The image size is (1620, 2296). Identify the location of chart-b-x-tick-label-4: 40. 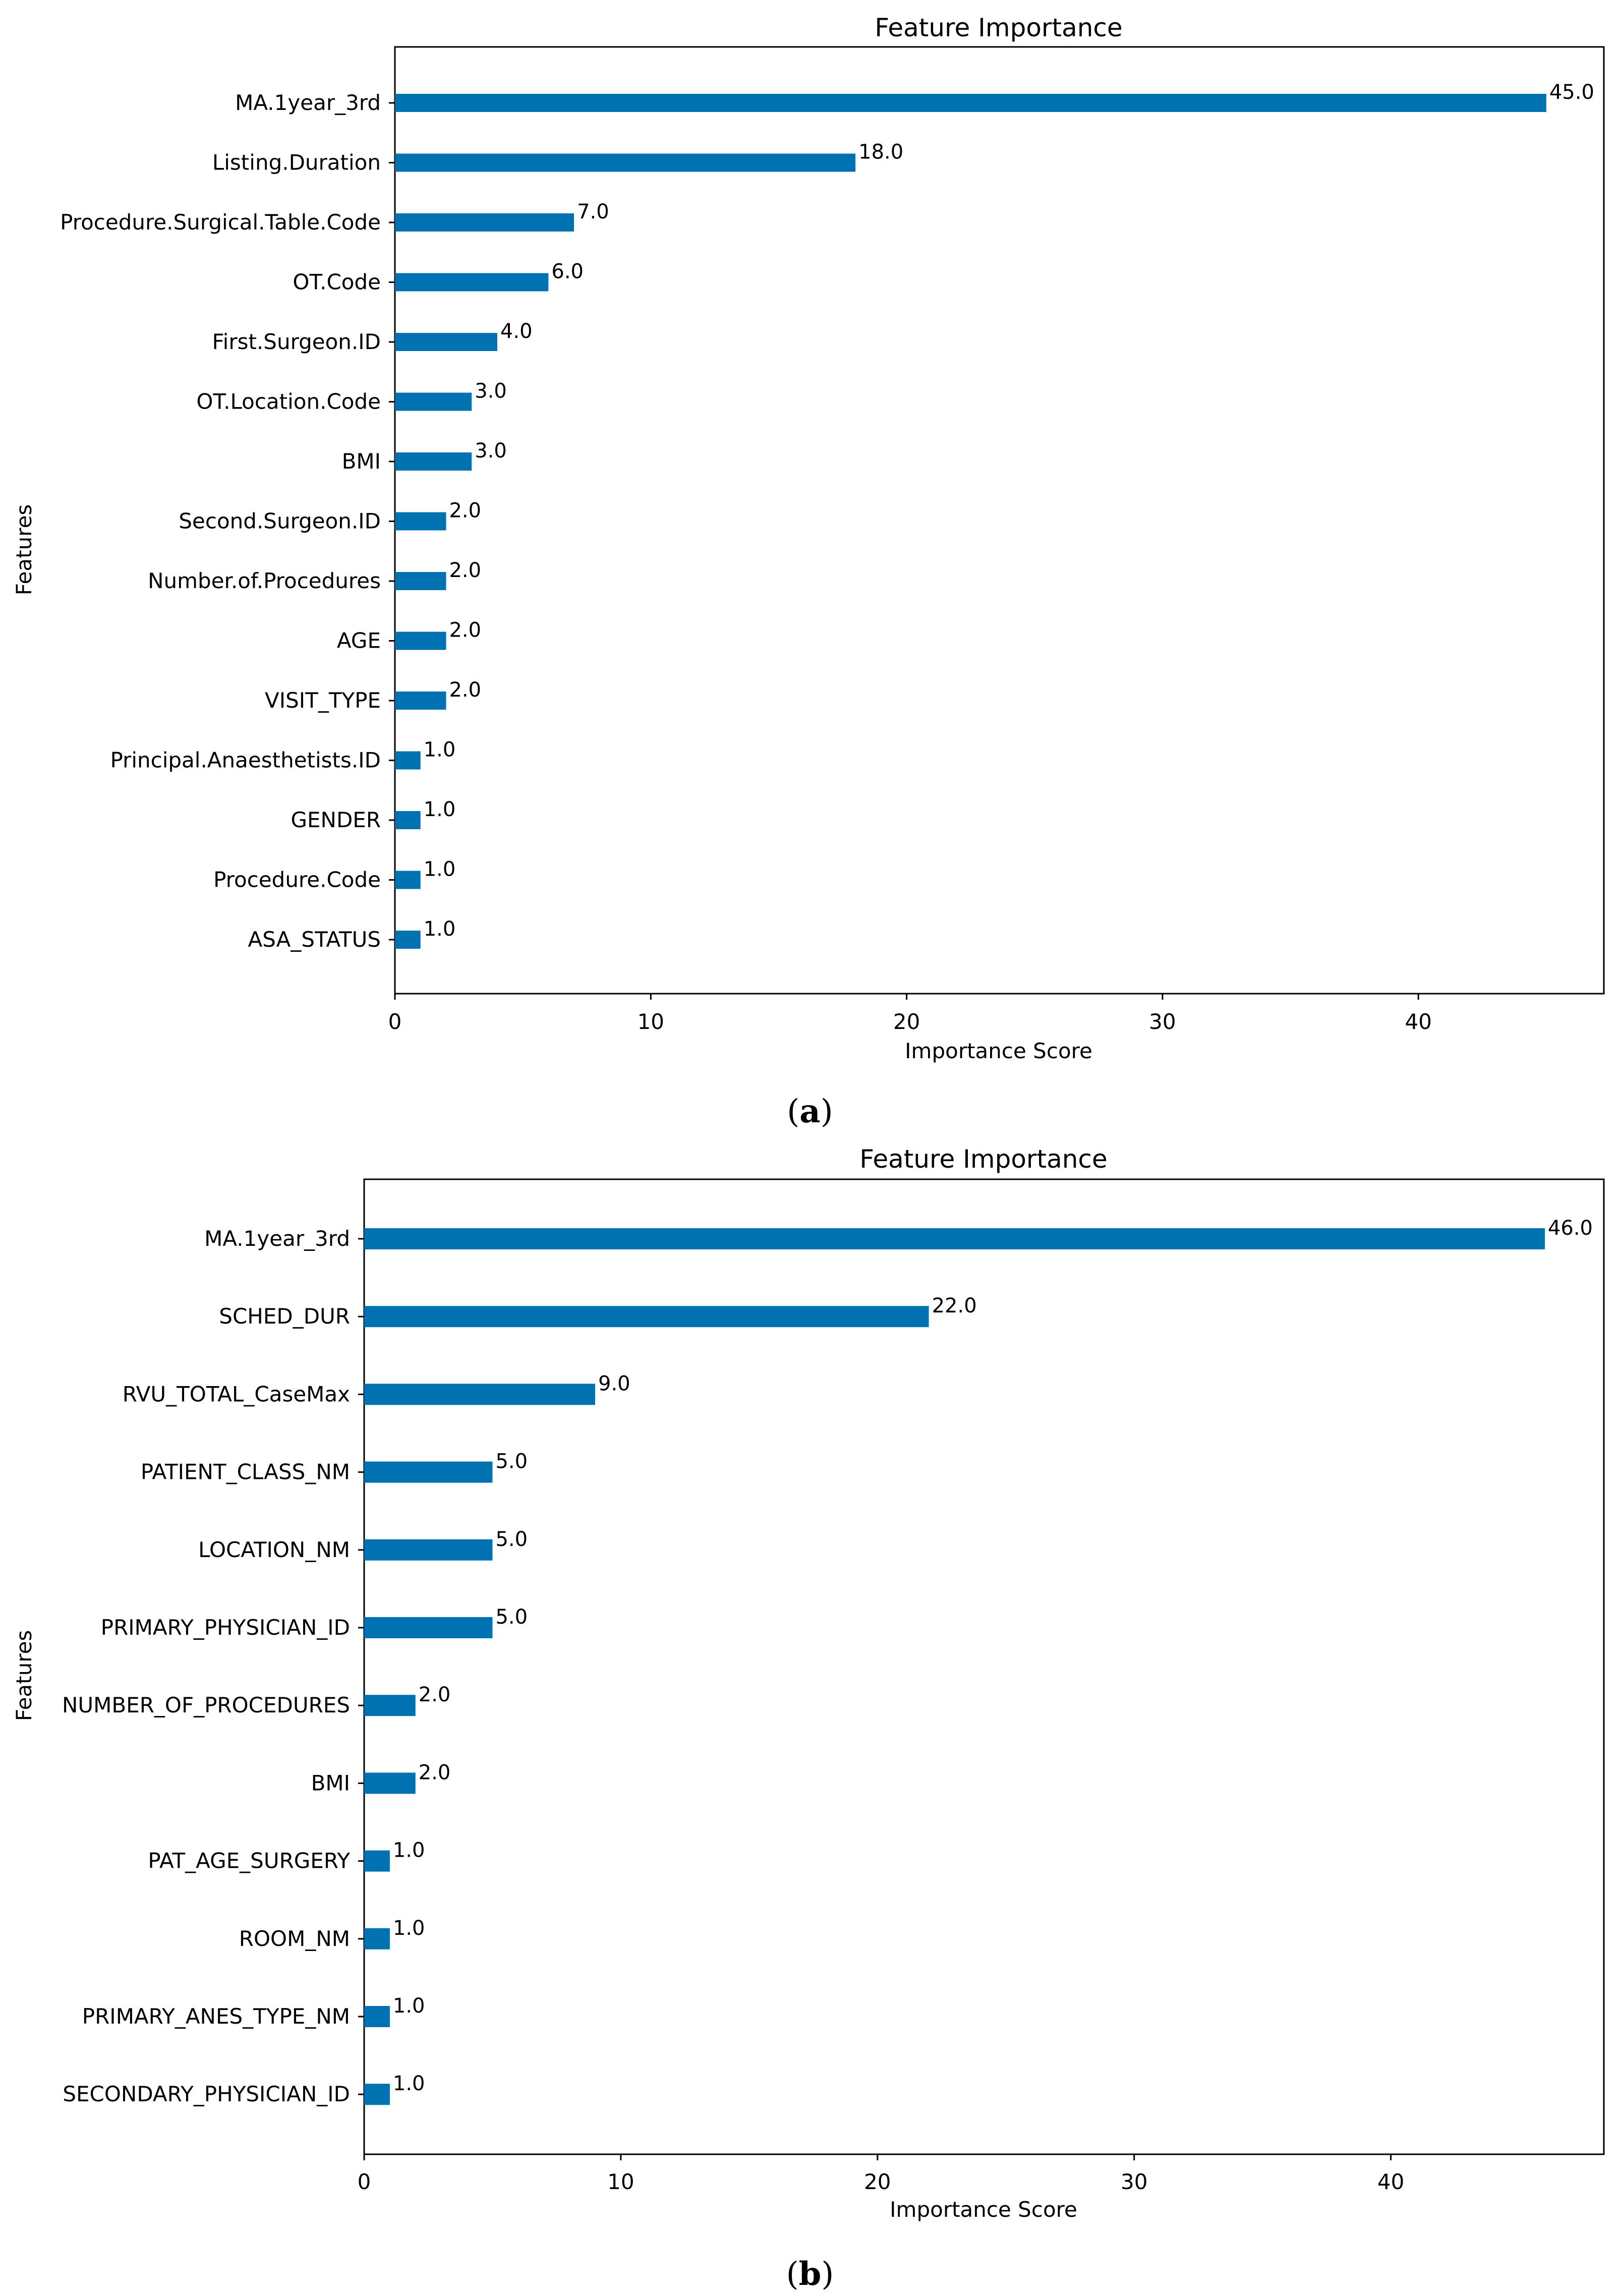
(1390, 2181).